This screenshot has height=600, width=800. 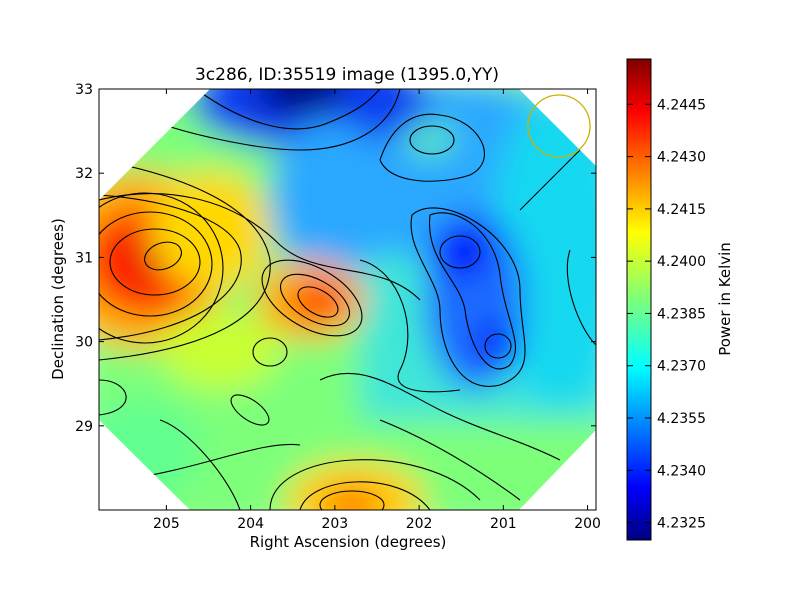 What do you see at coordinates (681, 367) in the screenshot?
I see `colorbar-tick-label: 4.2370` at bounding box center [681, 367].